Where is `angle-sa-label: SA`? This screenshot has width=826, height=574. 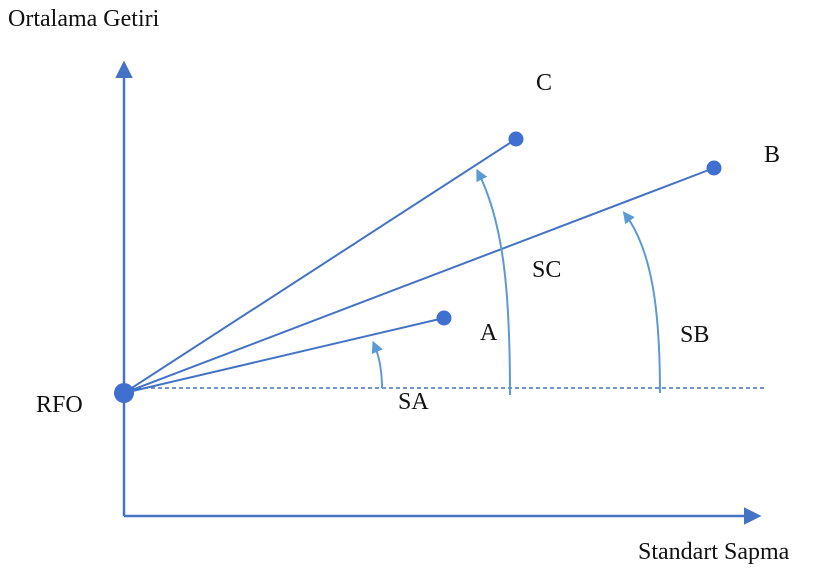 angle-sa-label: SA is located at coordinates (413, 402).